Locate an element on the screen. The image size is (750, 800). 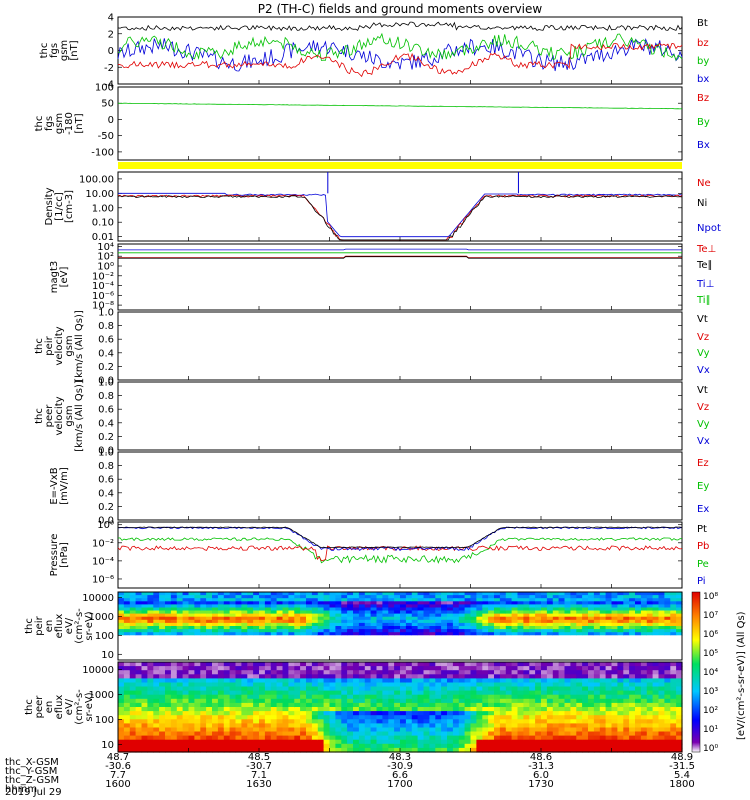
series-By is located at coordinates (400, 106).